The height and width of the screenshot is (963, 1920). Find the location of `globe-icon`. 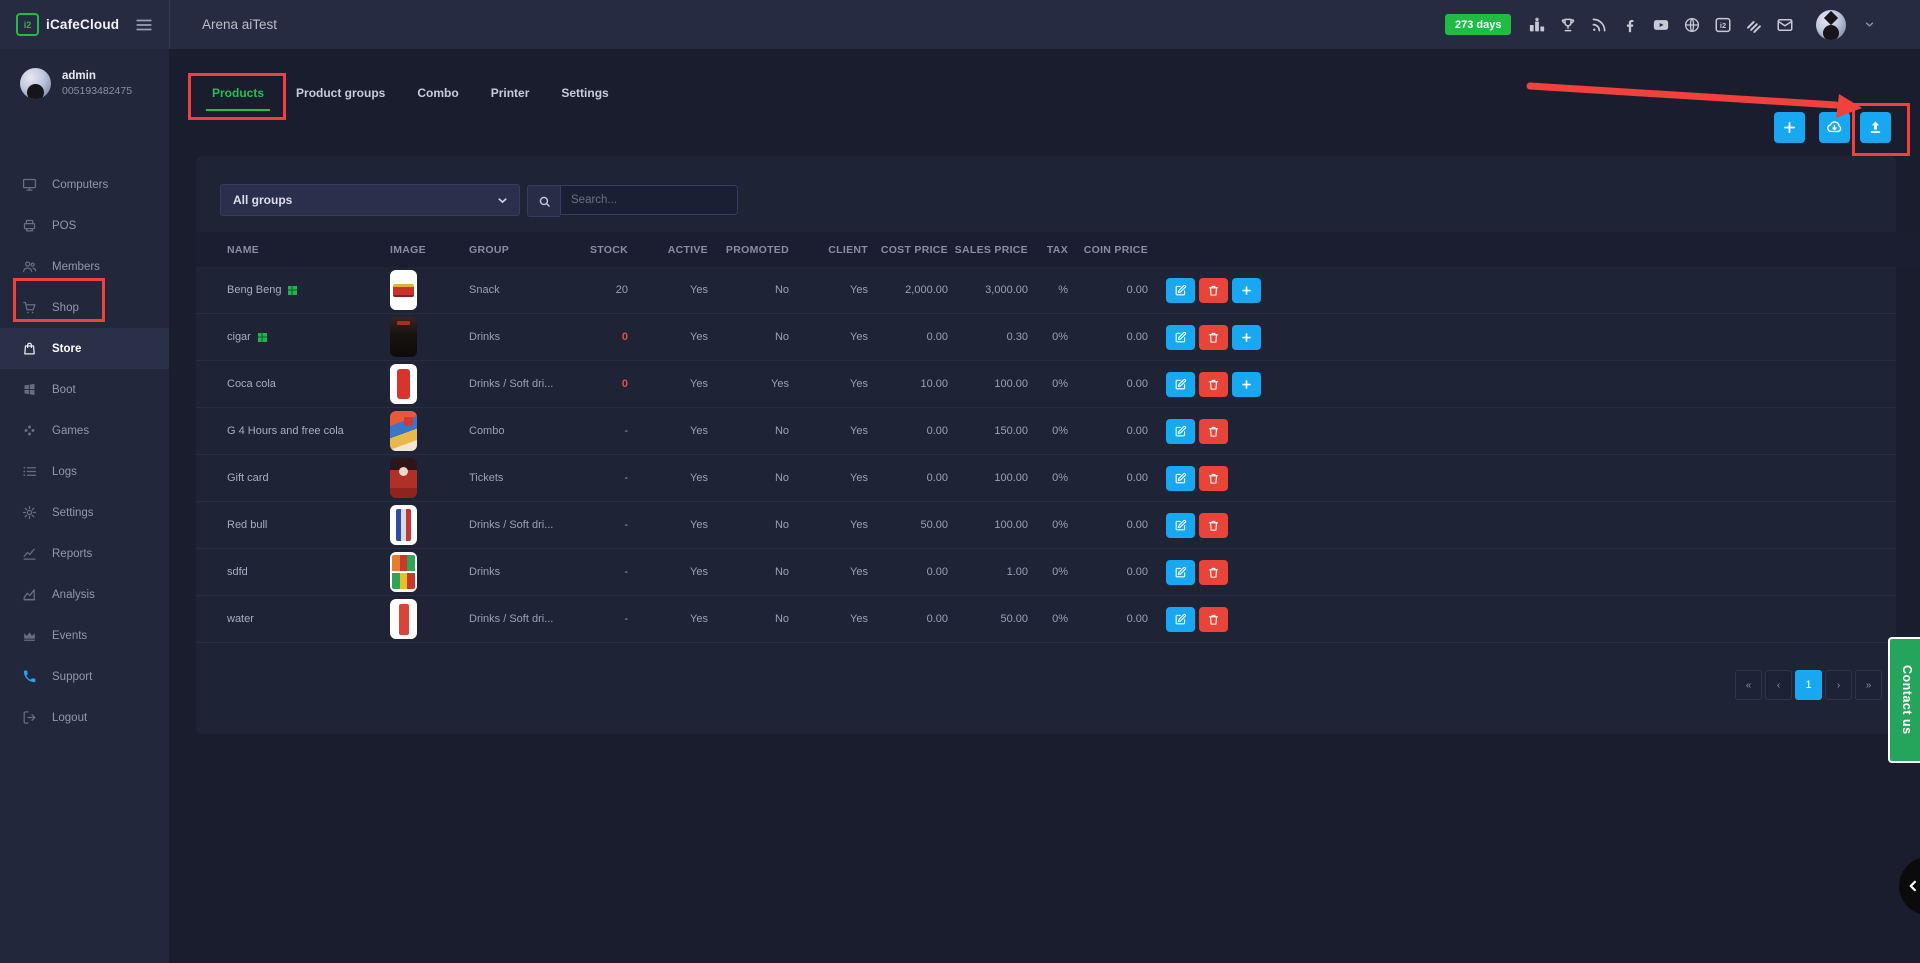

globe-icon is located at coordinates (1692, 25).